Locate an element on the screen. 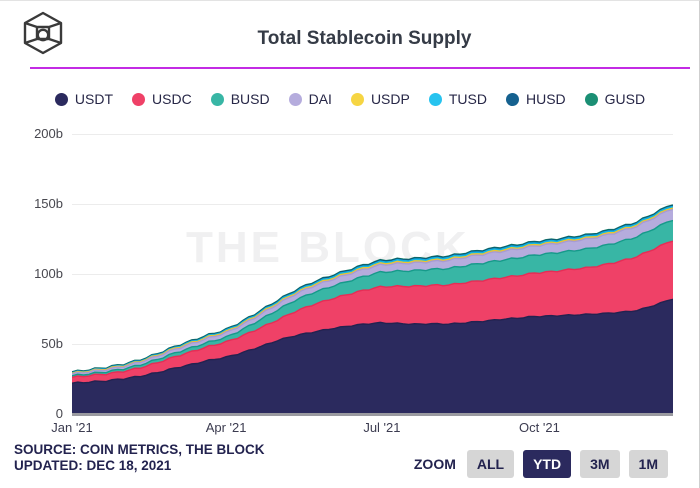  zoom-controls: ZOOM ALL YTD 3M 1M is located at coordinates (541, 464).